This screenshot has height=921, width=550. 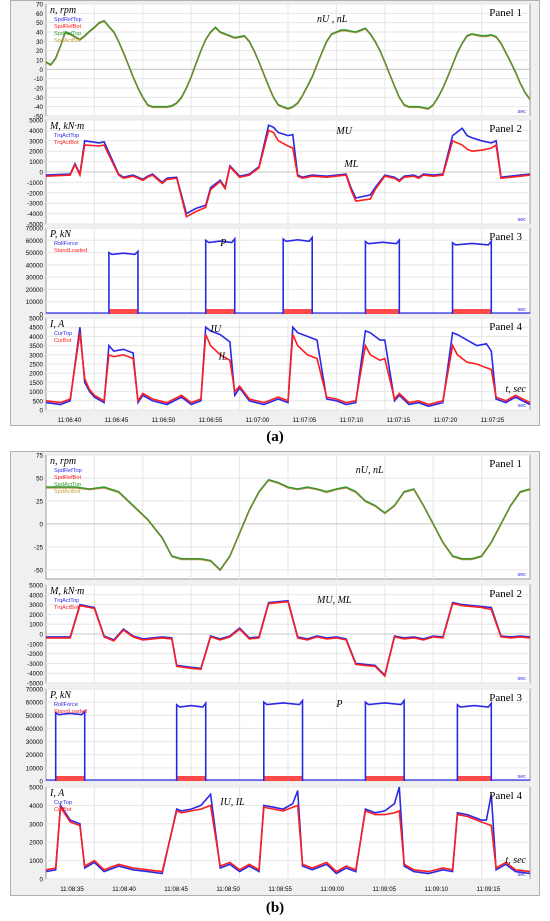 What do you see at coordinates (232, 802) in the screenshot?
I see `annotation: IU, IL` at bounding box center [232, 802].